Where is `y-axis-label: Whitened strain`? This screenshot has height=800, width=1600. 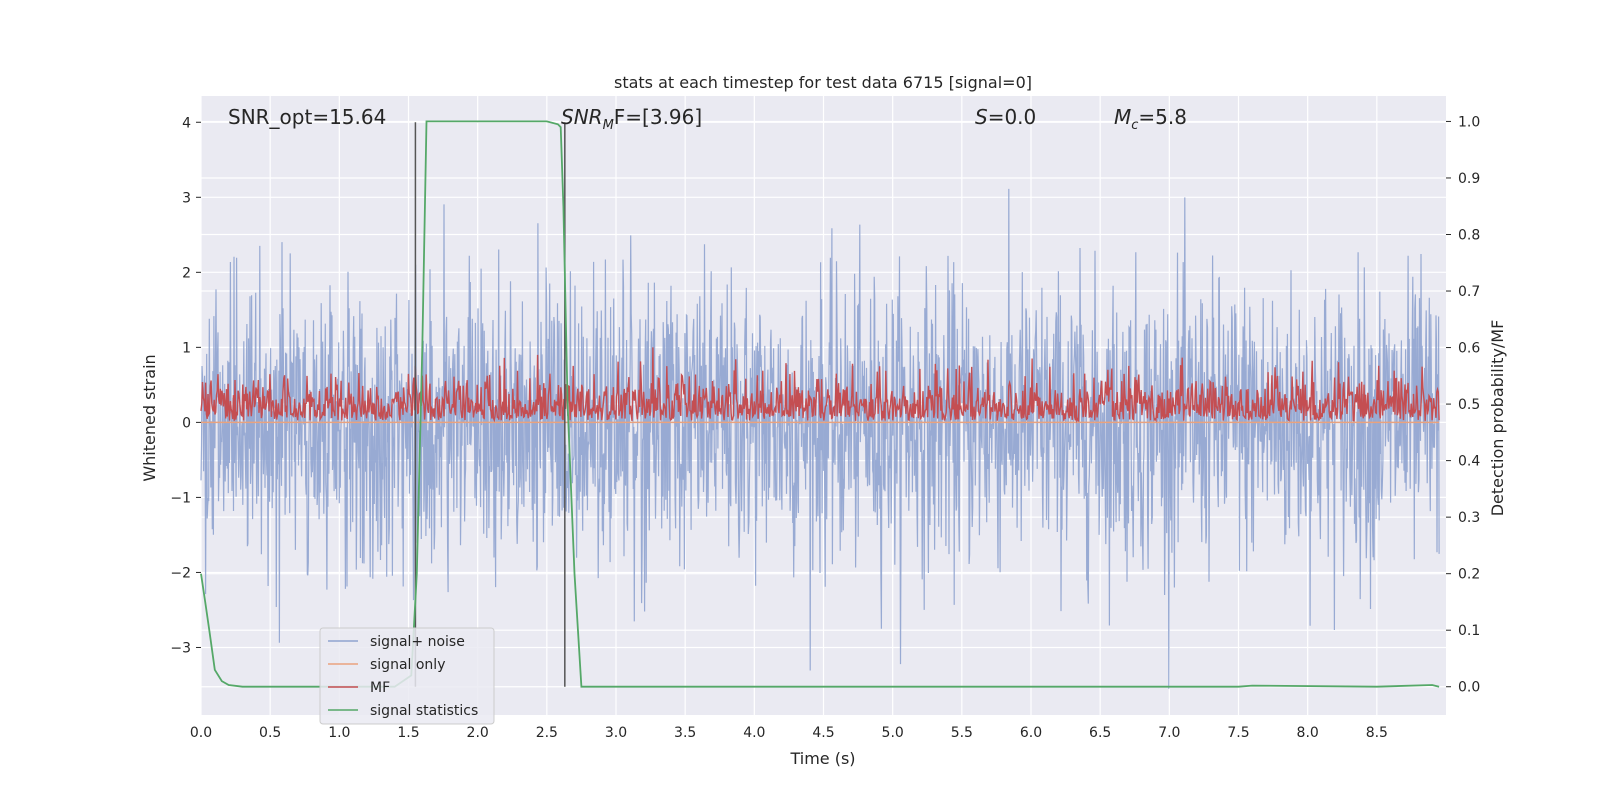 y-axis-label: Whitened strain is located at coordinates (149, 417).